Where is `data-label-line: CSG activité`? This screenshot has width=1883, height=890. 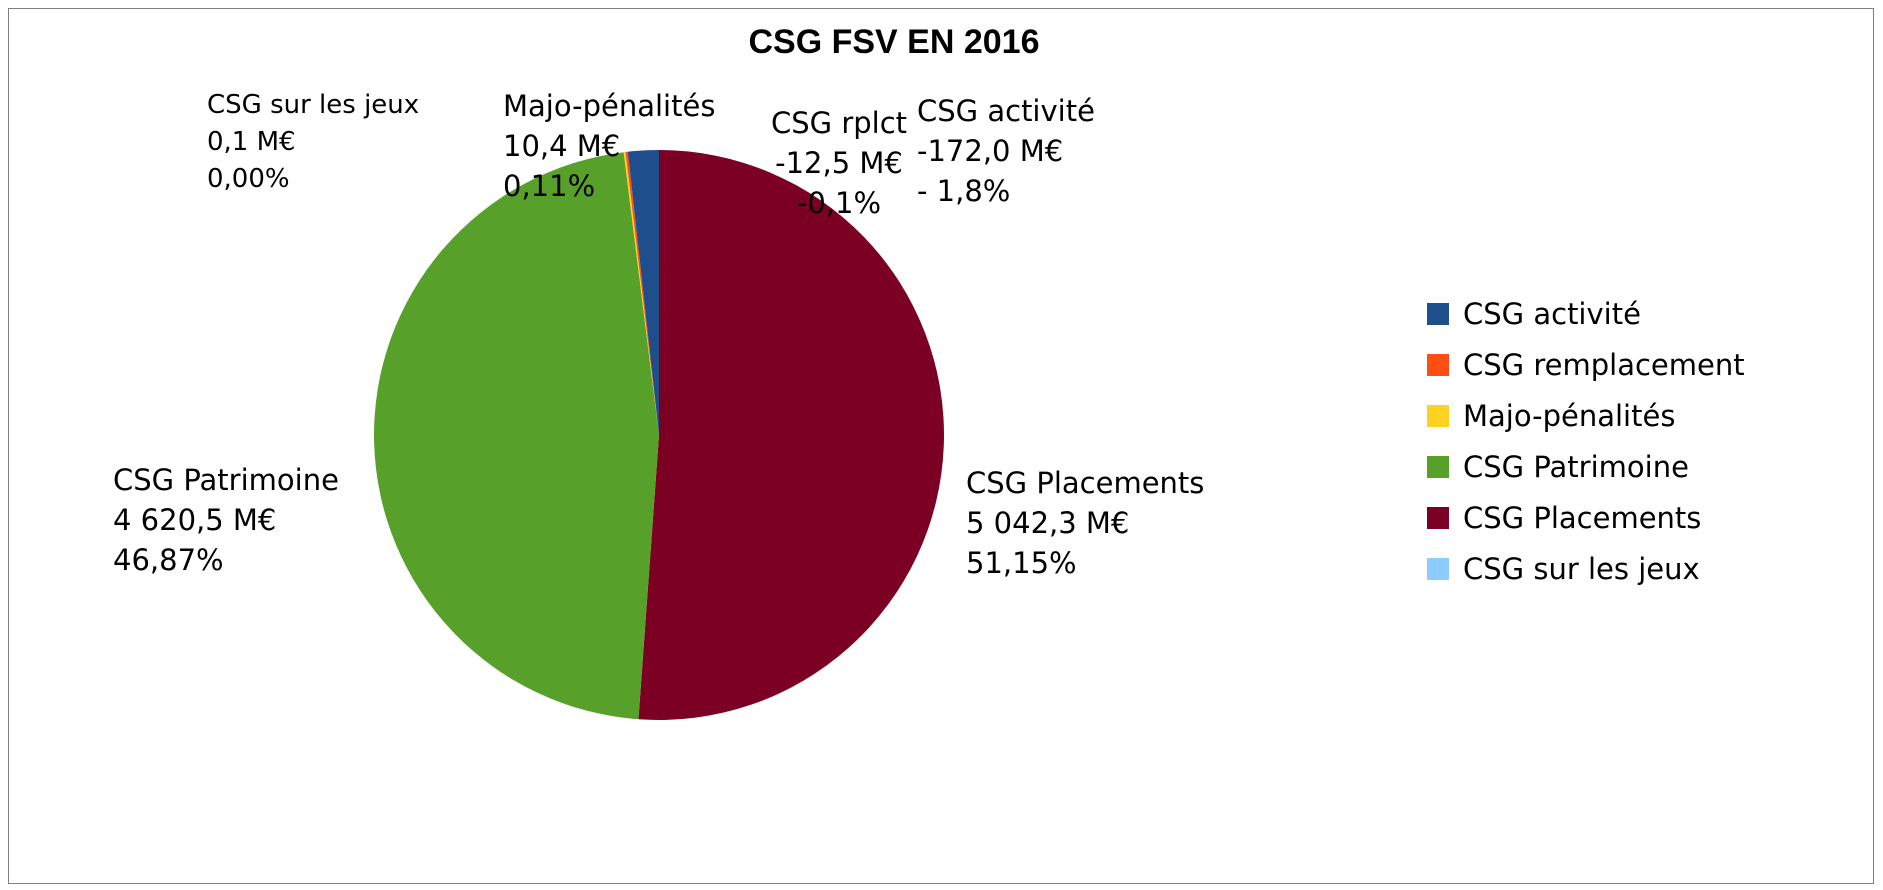 data-label-line: CSG activité is located at coordinates (1006, 111).